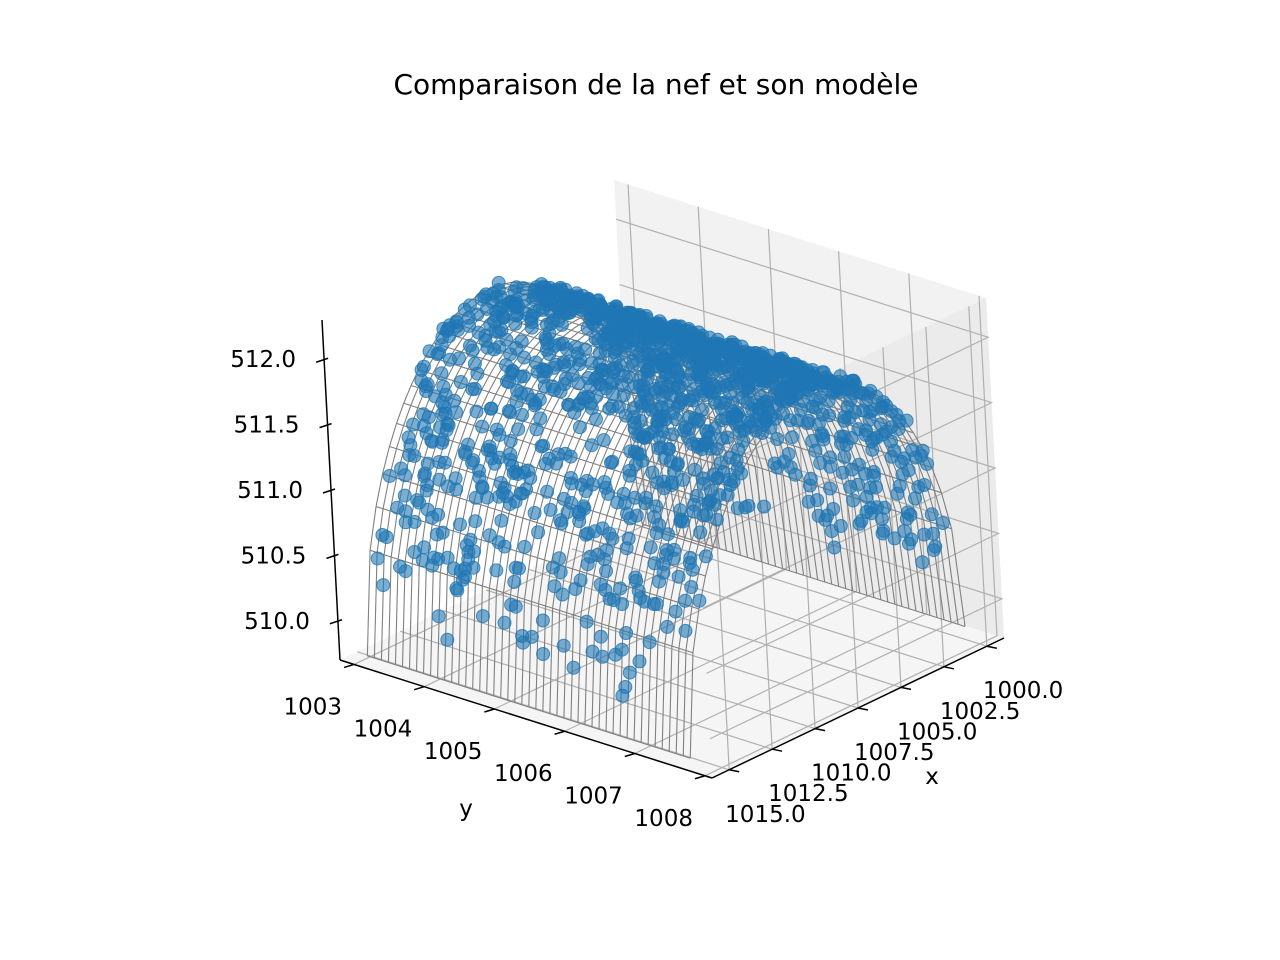 The width and height of the screenshot is (1280, 960). What do you see at coordinates (336, 622) in the screenshot?
I see `z-tick` at bounding box center [336, 622].